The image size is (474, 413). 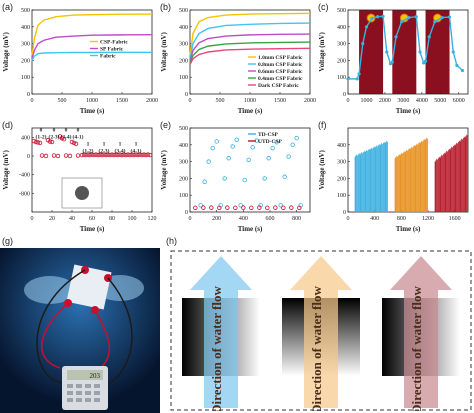 I want to click on annotation-label: (3-4), so click(x=120, y=150).